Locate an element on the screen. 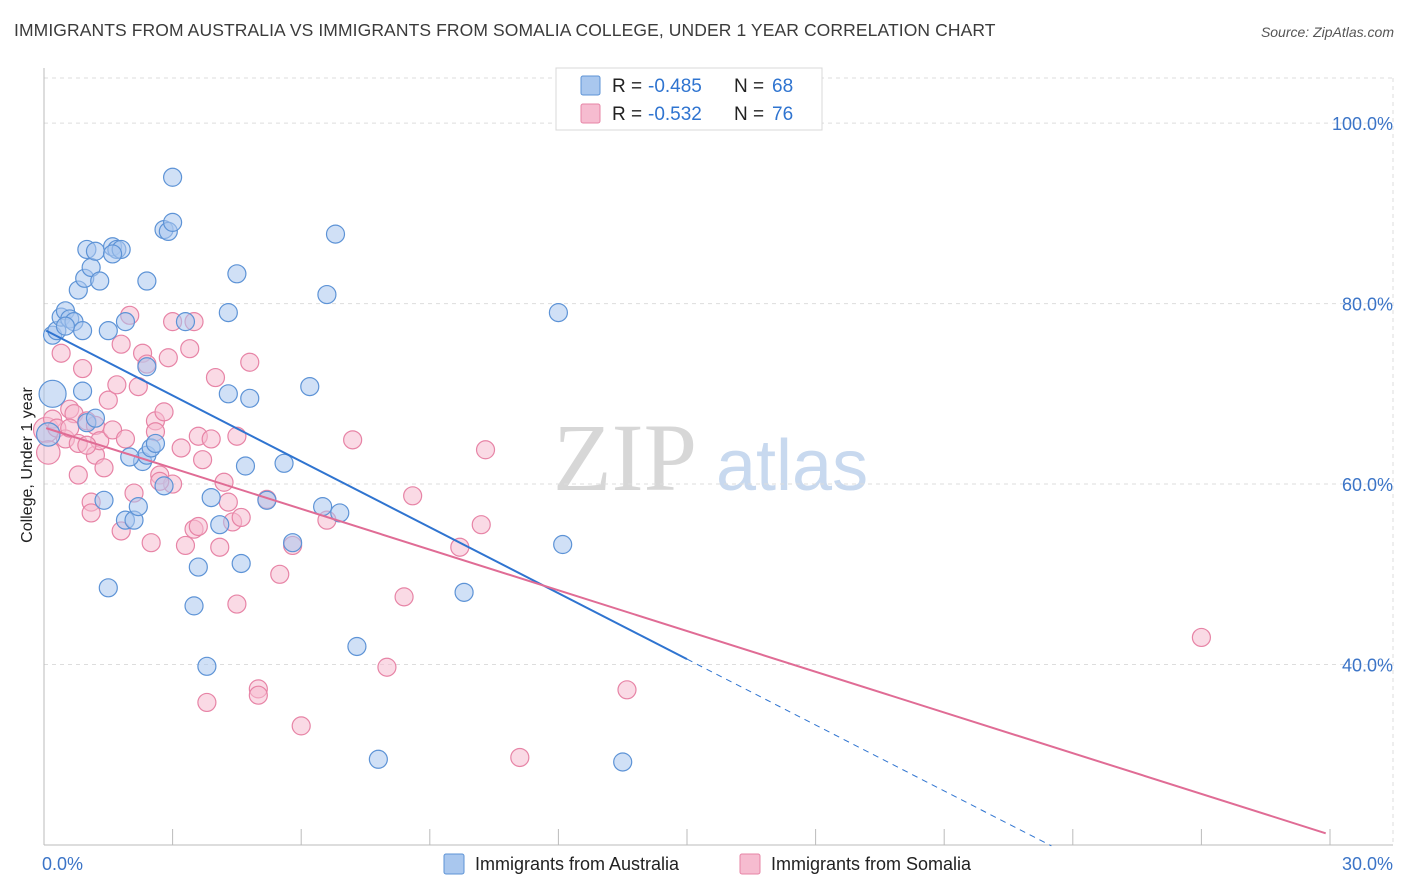 This screenshot has width=1406, height=892. somalia-r-label: R = is located at coordinates (627, 114).